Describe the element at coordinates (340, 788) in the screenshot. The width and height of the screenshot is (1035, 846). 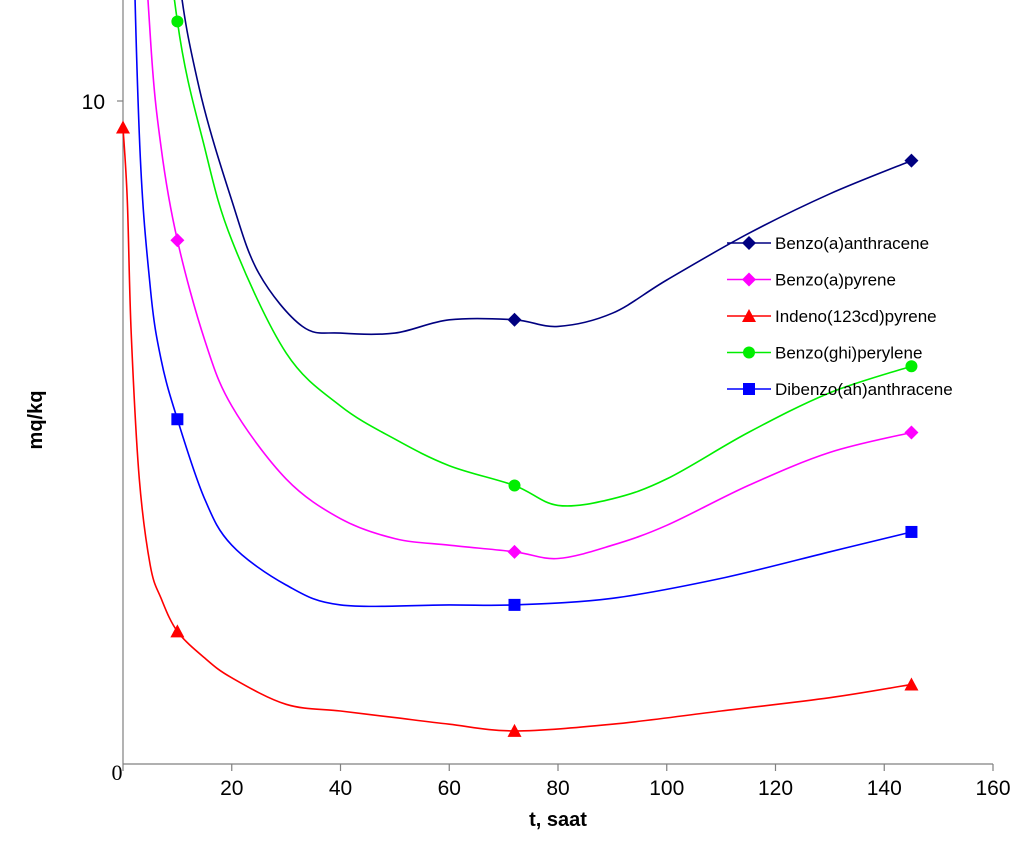
I see `x-tick-label: 40` at that location.